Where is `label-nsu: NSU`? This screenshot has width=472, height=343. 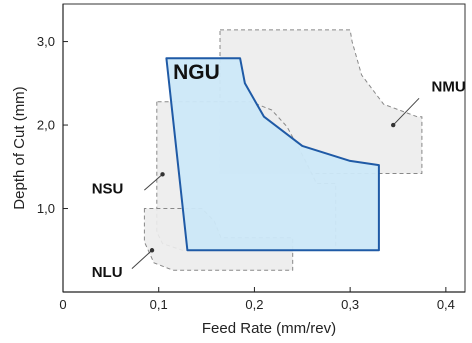 label-nsu: NSU is located at coordinates (108, 188).